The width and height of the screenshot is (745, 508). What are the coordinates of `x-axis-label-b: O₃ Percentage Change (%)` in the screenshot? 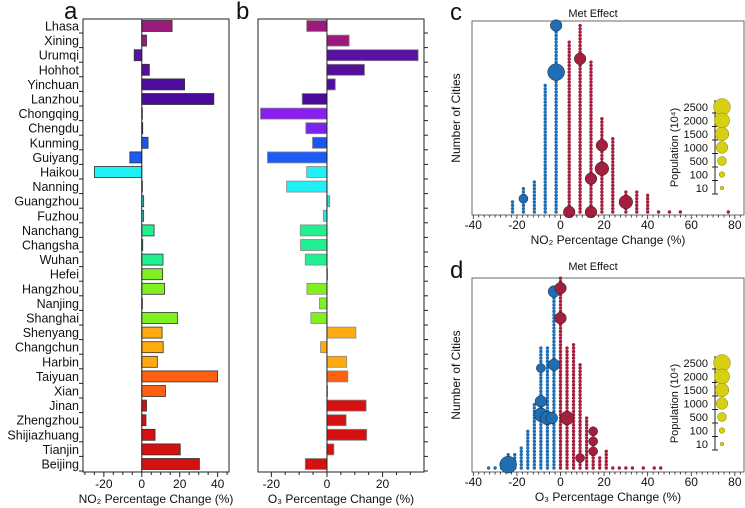 It's located at (341, 499).